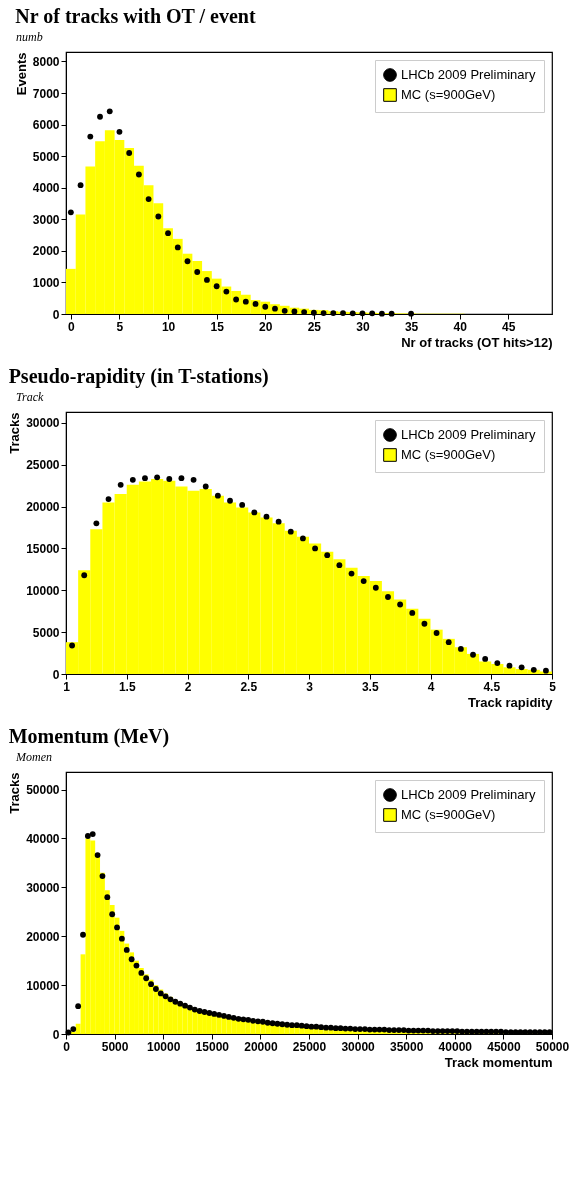  Describe the element at coordinates (33, 757) in the screenshot. I see `text: Momen` at that location.